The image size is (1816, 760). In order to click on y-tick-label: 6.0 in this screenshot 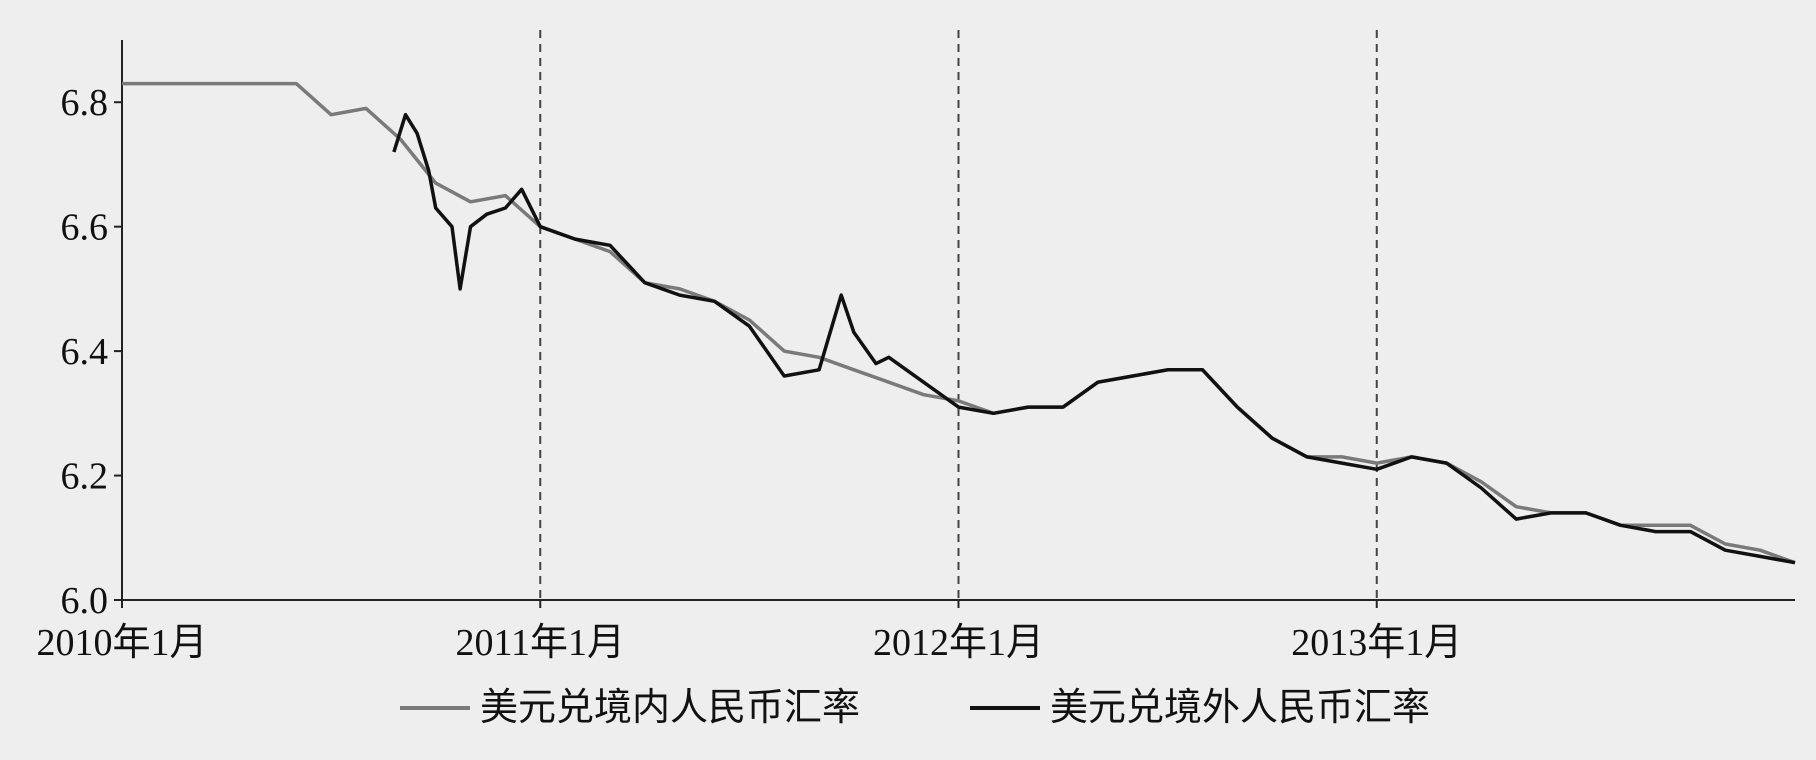, I will do `click(85, 601)`.